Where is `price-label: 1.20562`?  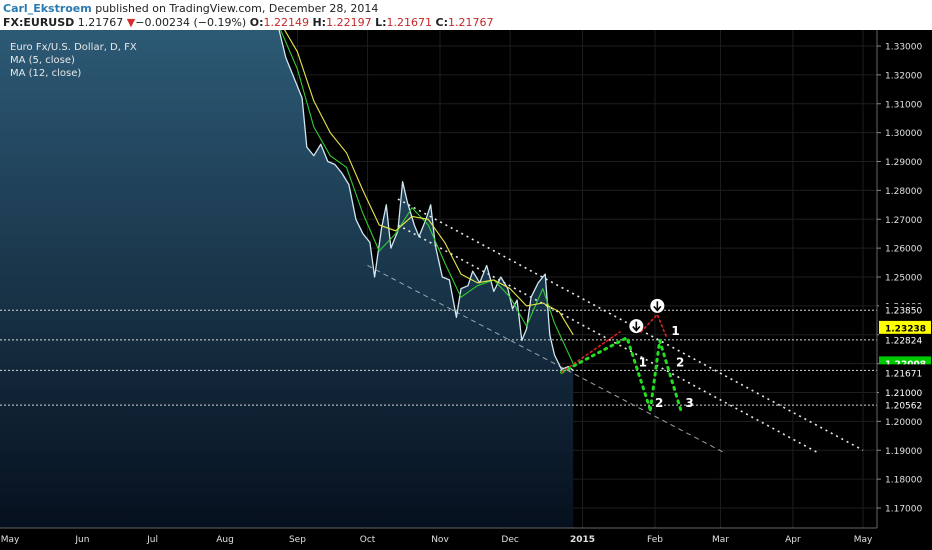
price-label: 1.20562 is located at coordinates (903, 407).